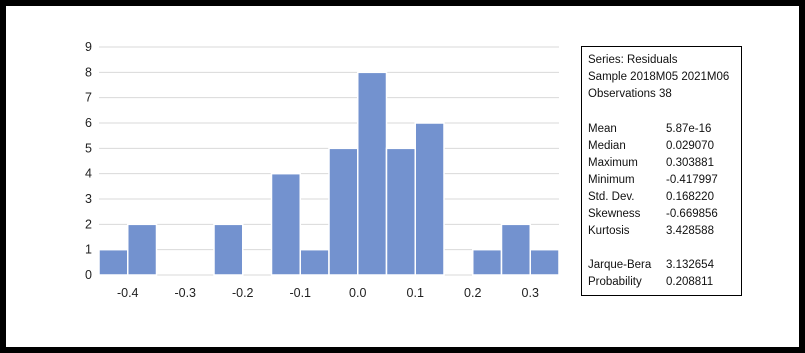 The width and height of the screenshot is (805, 353). What do you see at coordinates (690, 282) in the screenshot?
I see `stat-value: 0.208811` at bounding box center [690, 282].